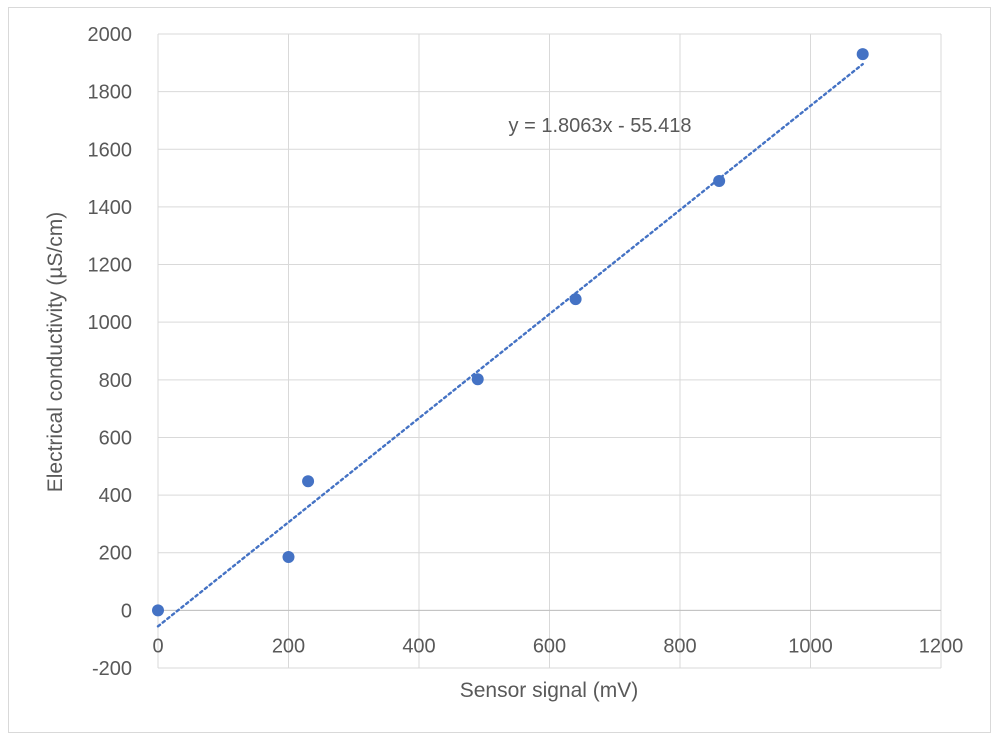  What do you see at coordinates (110, 93) in the screenshot?
I see `y-tick-label: 1800` at bounding box center [110, 93].